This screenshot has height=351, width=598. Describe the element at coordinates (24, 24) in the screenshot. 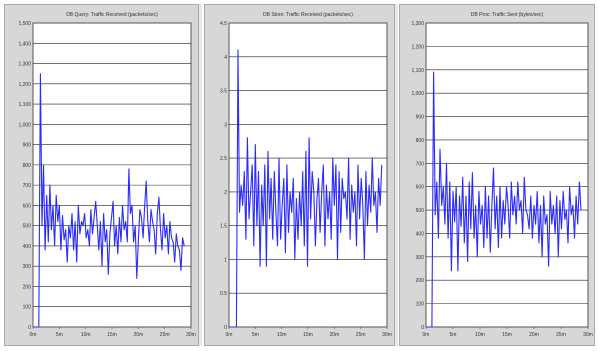

I see `y-tick-label: 1,500` at that location.